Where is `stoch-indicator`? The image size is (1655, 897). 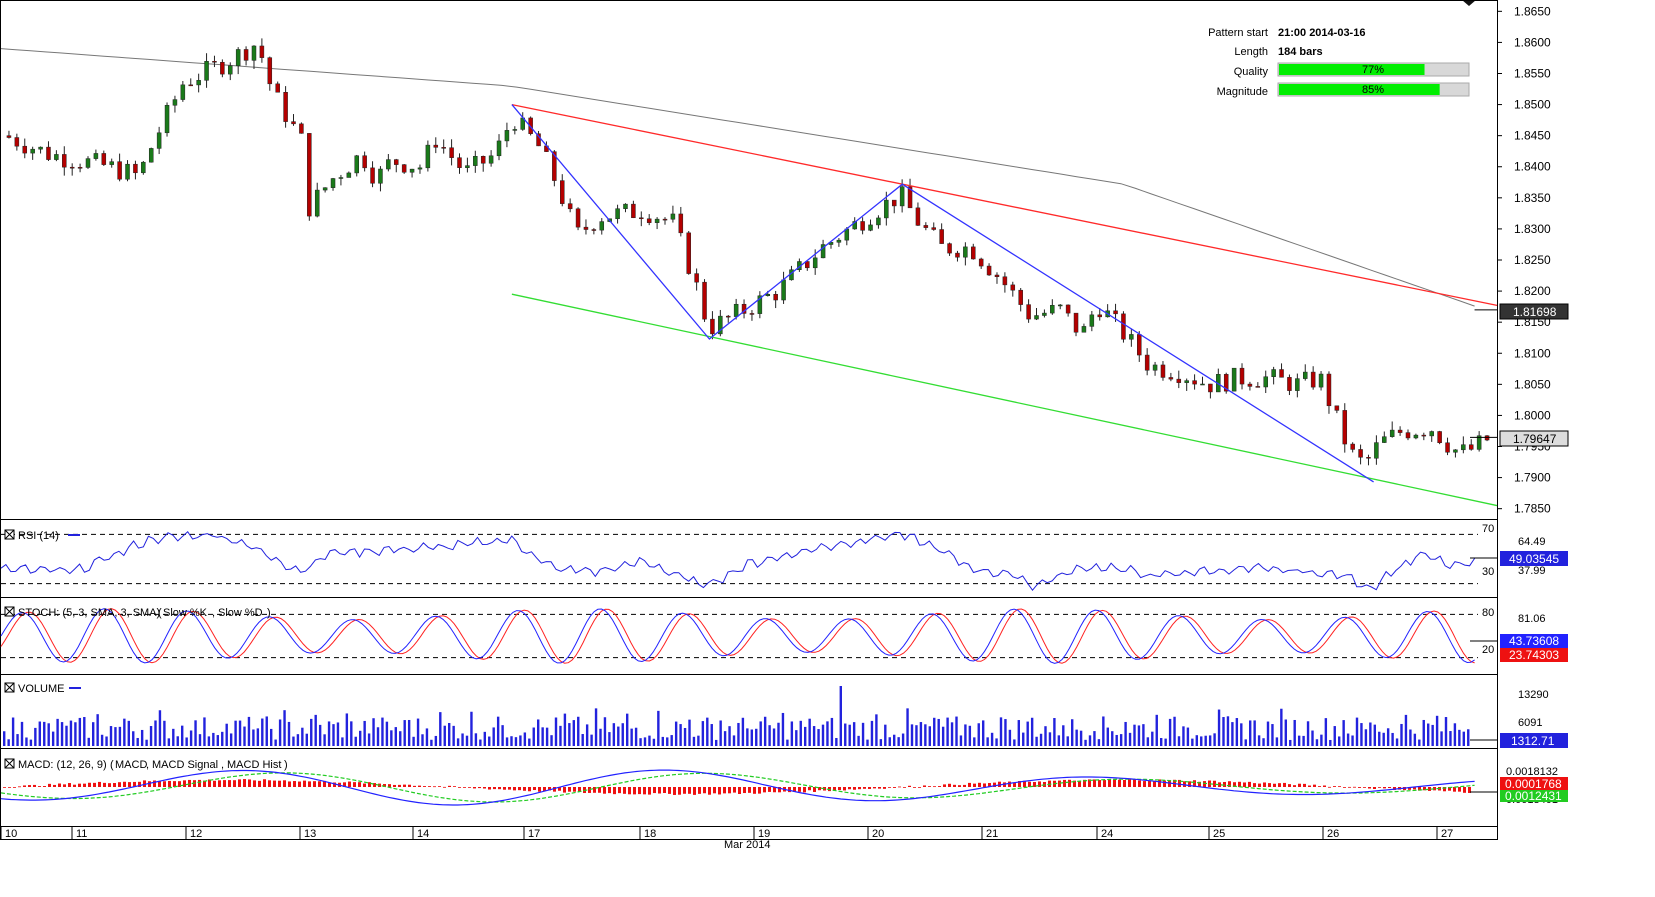 stoch-indicator is located at coordinates (748, 636).